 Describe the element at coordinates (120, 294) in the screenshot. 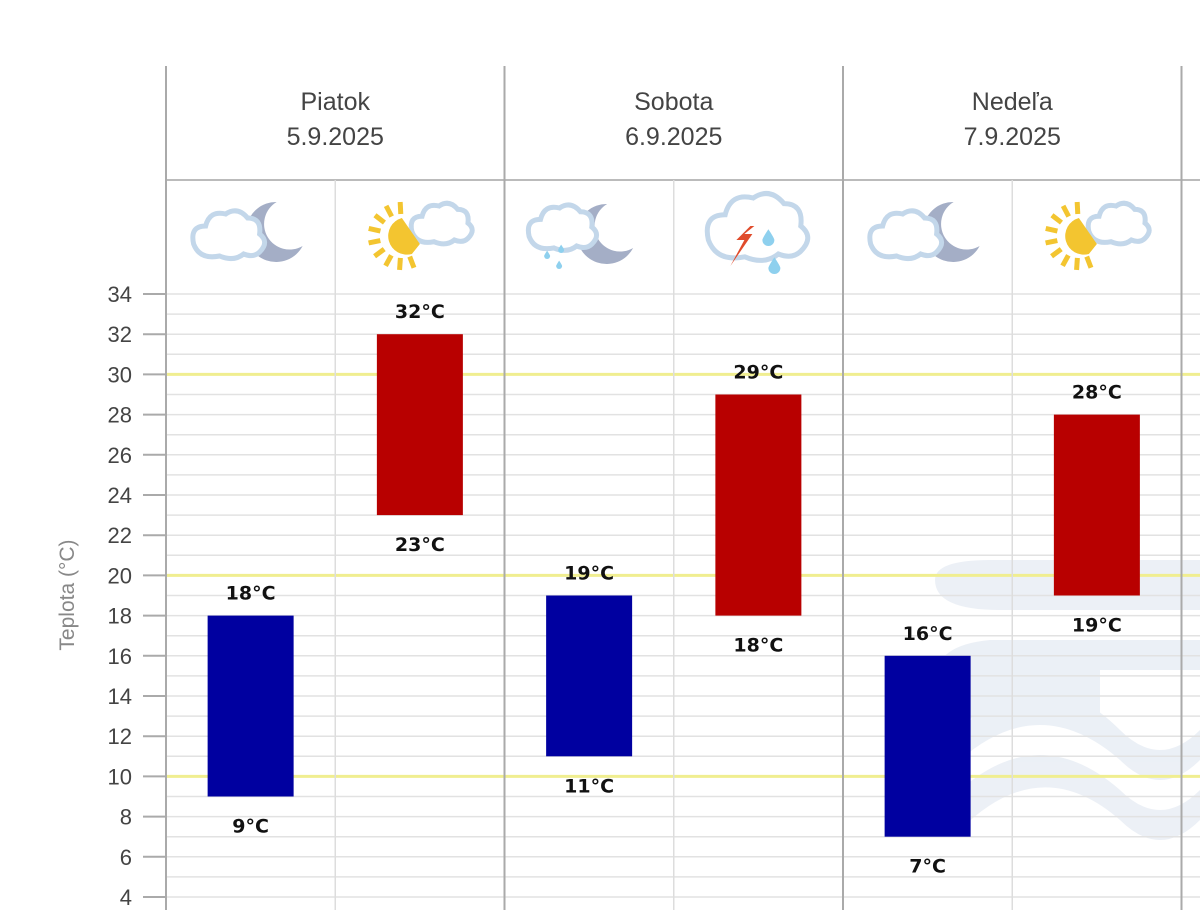

I see `y-tick-label: 34` at that location.